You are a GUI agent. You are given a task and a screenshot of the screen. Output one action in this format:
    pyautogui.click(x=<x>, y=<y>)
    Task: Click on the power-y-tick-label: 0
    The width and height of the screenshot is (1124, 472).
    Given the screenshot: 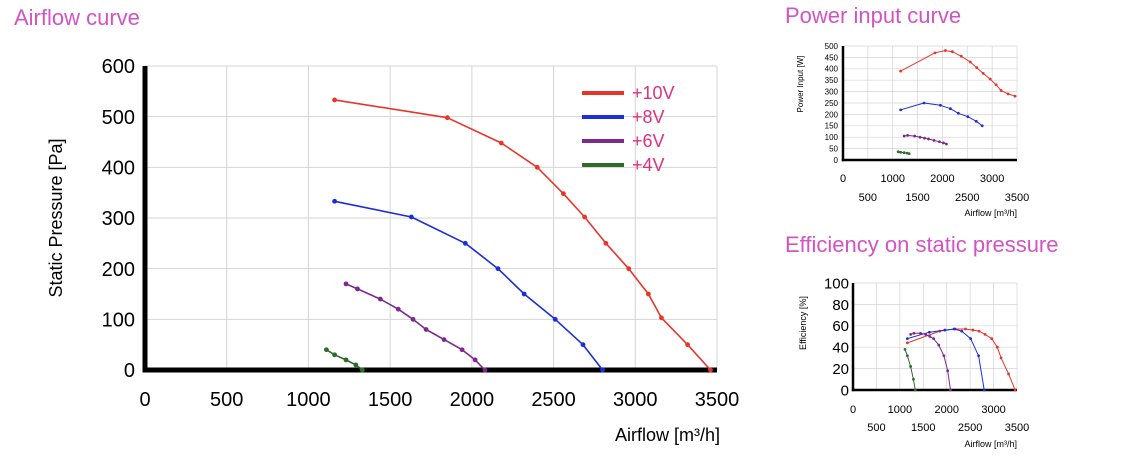 What is the action you would take?
    pyautogui.click(x=836, y=160)
    